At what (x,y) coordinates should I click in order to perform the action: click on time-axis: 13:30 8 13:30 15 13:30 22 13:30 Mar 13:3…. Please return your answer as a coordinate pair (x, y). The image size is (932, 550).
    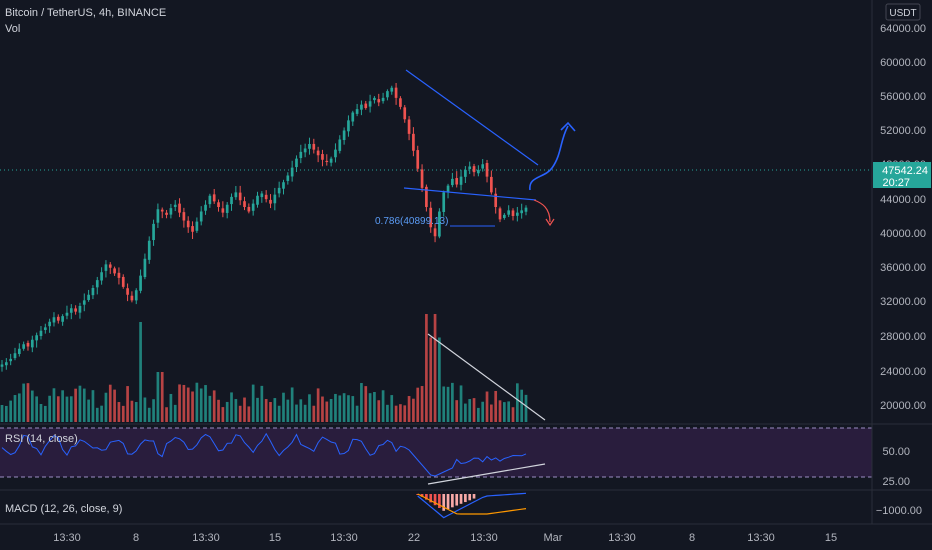
    Looking at the image, I should click on (445, 538).